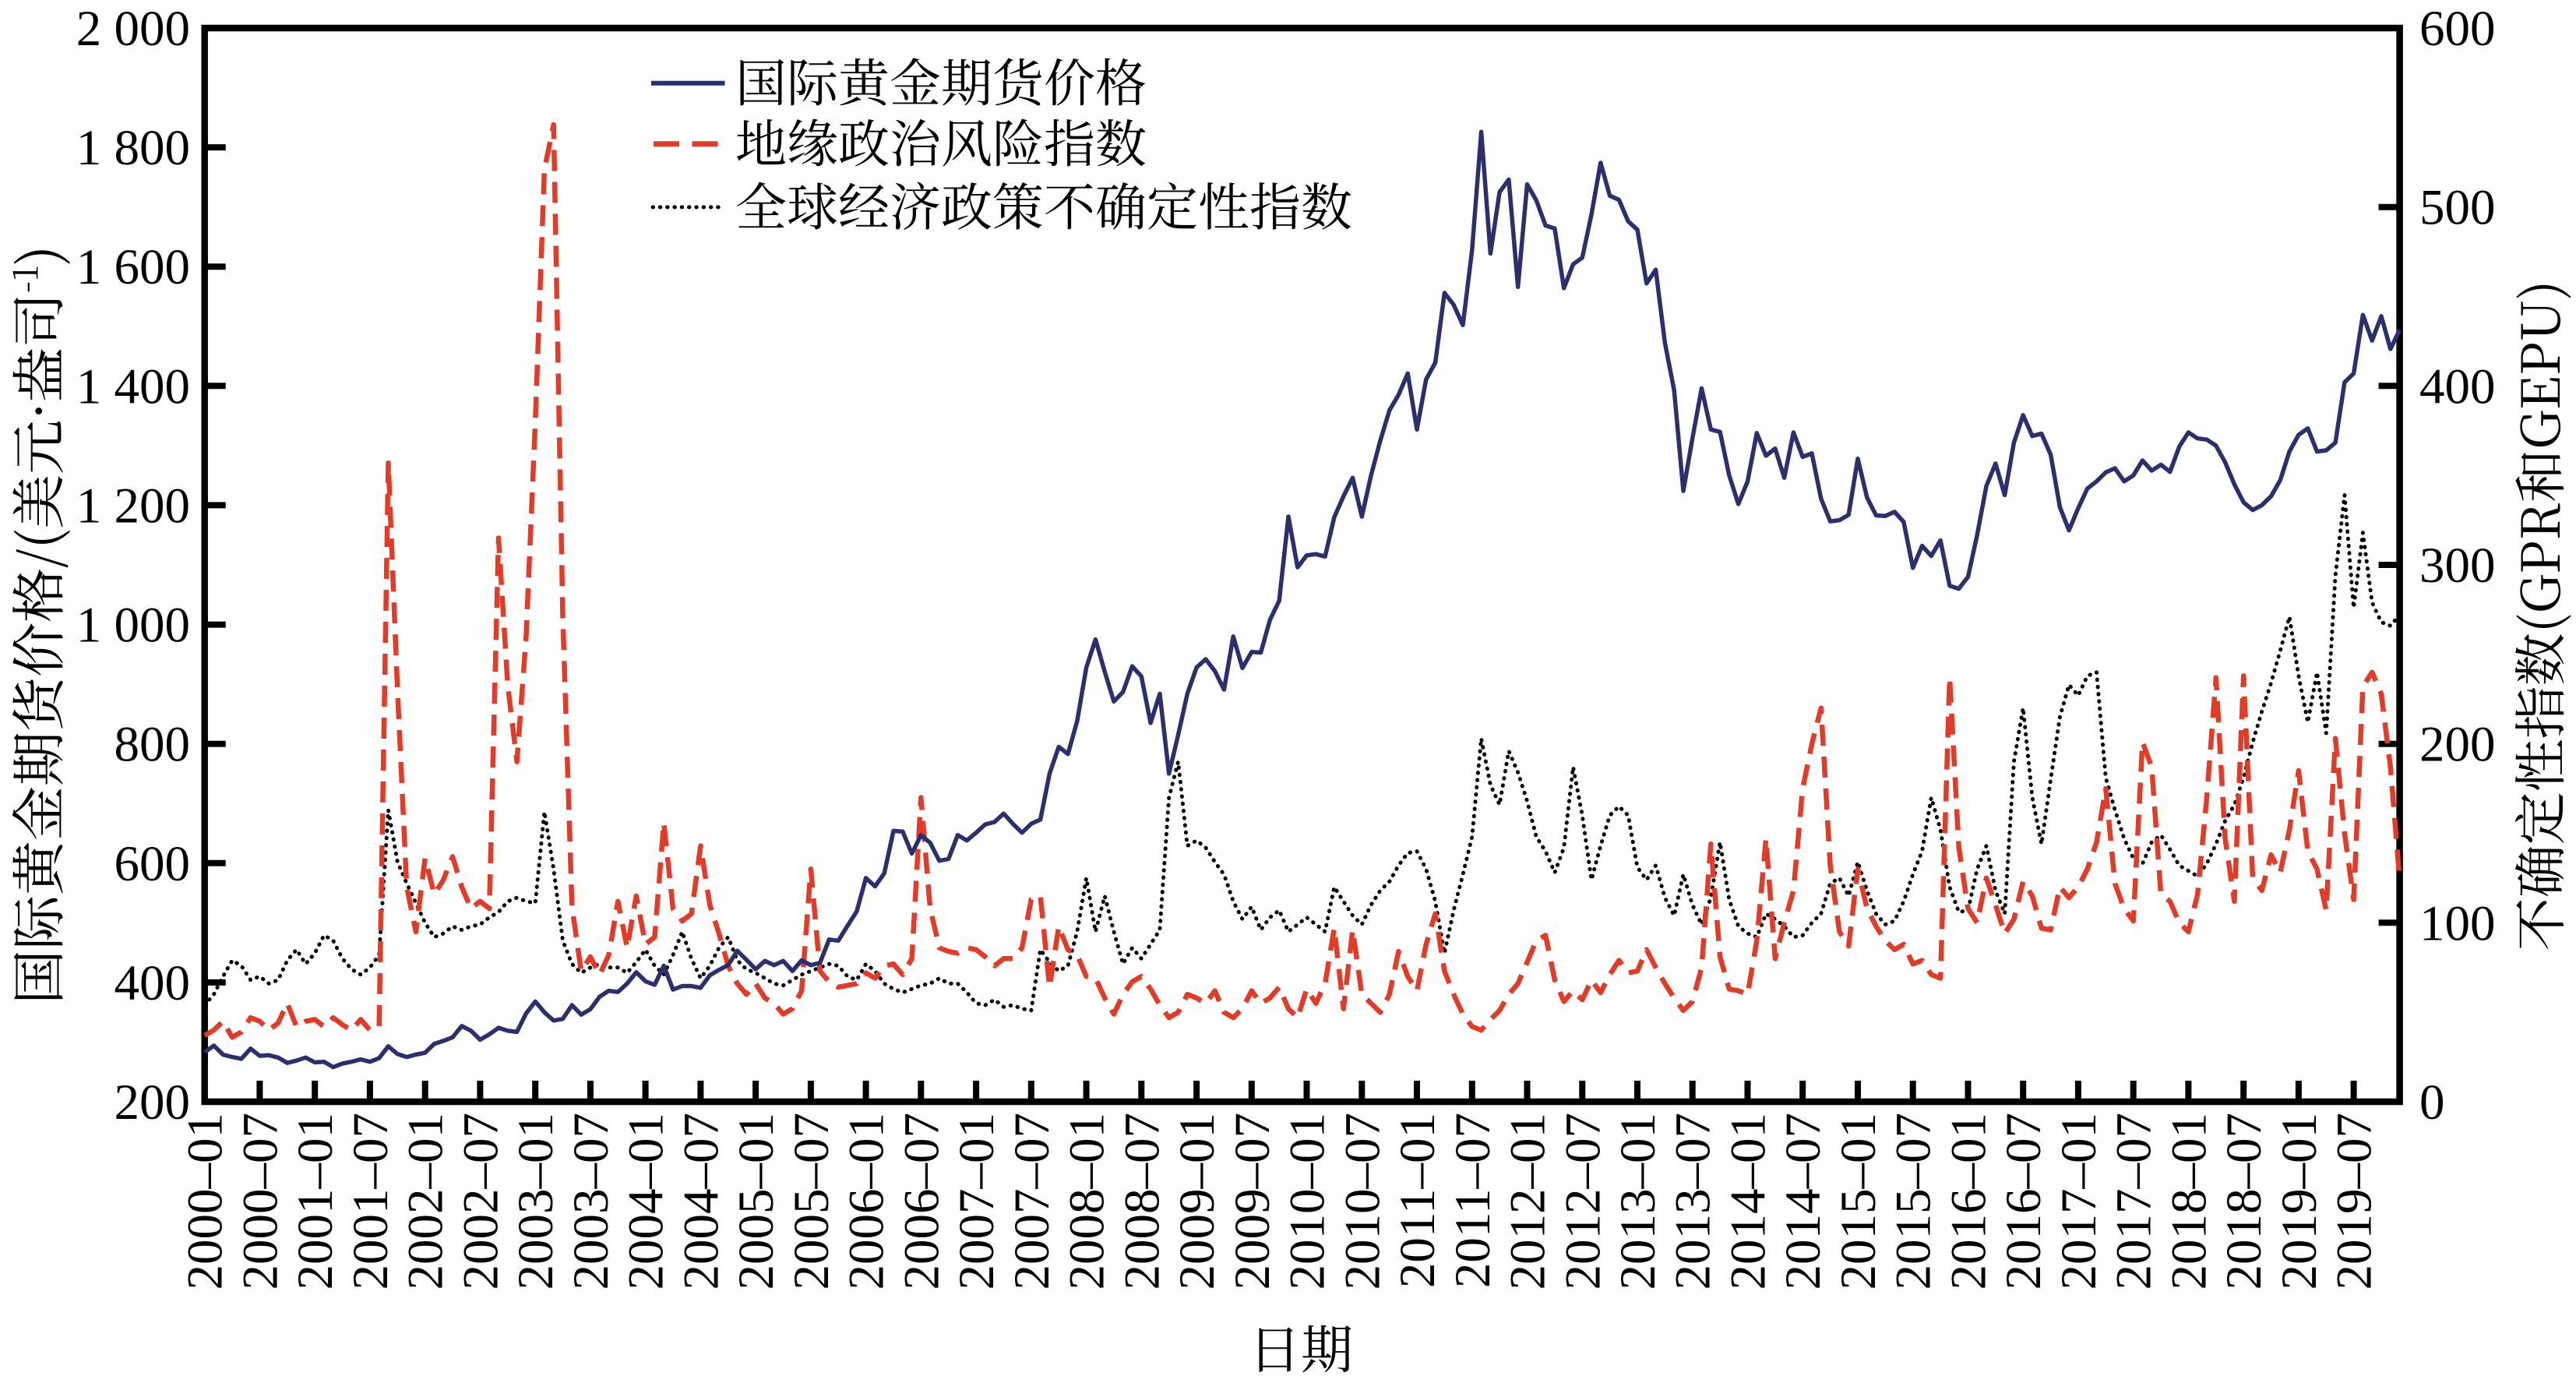 Image resolution: width=2576 pixels, height=1383 pixels. Describe the element at coordinates (2432, 1102) in the screenshot. I see `svg-text: 0` at that location.